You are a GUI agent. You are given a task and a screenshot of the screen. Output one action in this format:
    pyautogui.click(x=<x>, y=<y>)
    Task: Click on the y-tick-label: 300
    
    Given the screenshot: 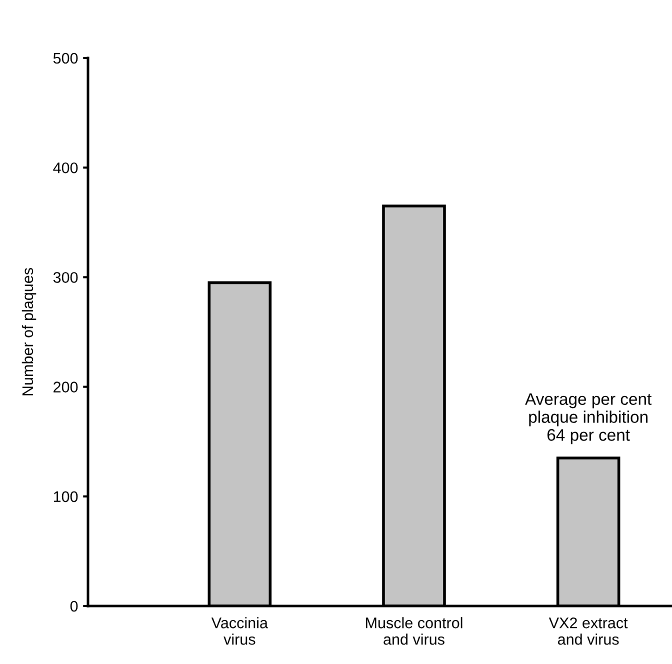 What is the action you would take?
    pyautogui.click(x=65, y=277)
    